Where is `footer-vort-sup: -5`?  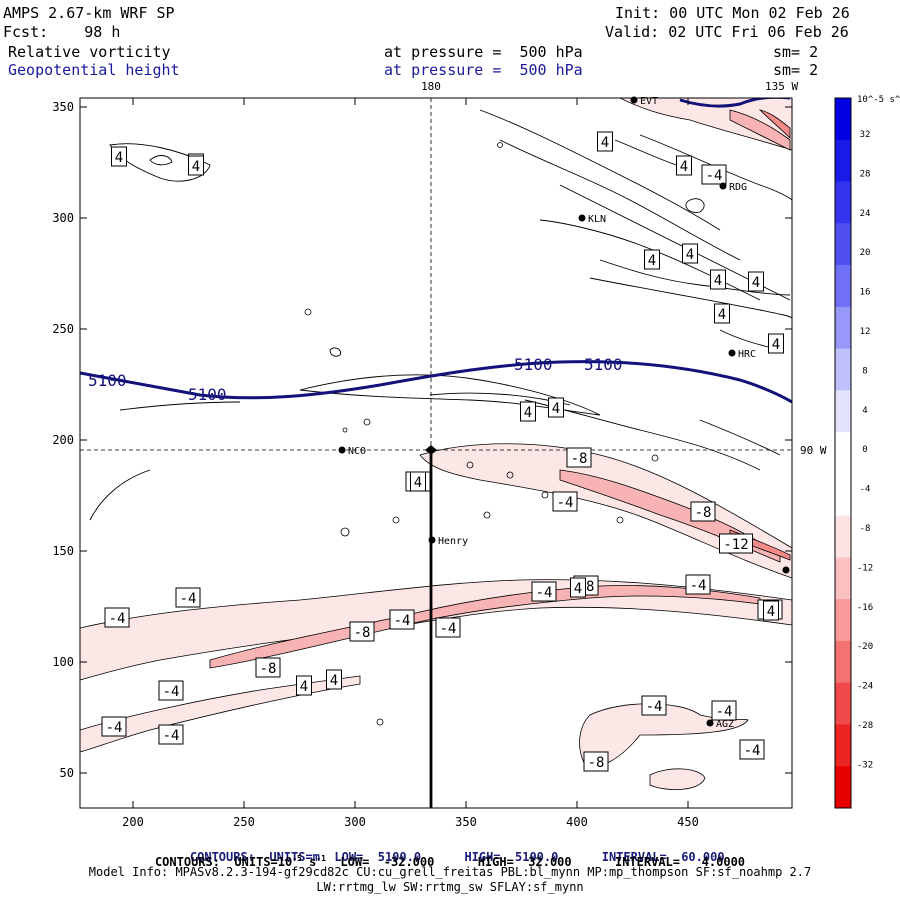
footer-vort-sup: -5 is located at coordinates (297, 858).